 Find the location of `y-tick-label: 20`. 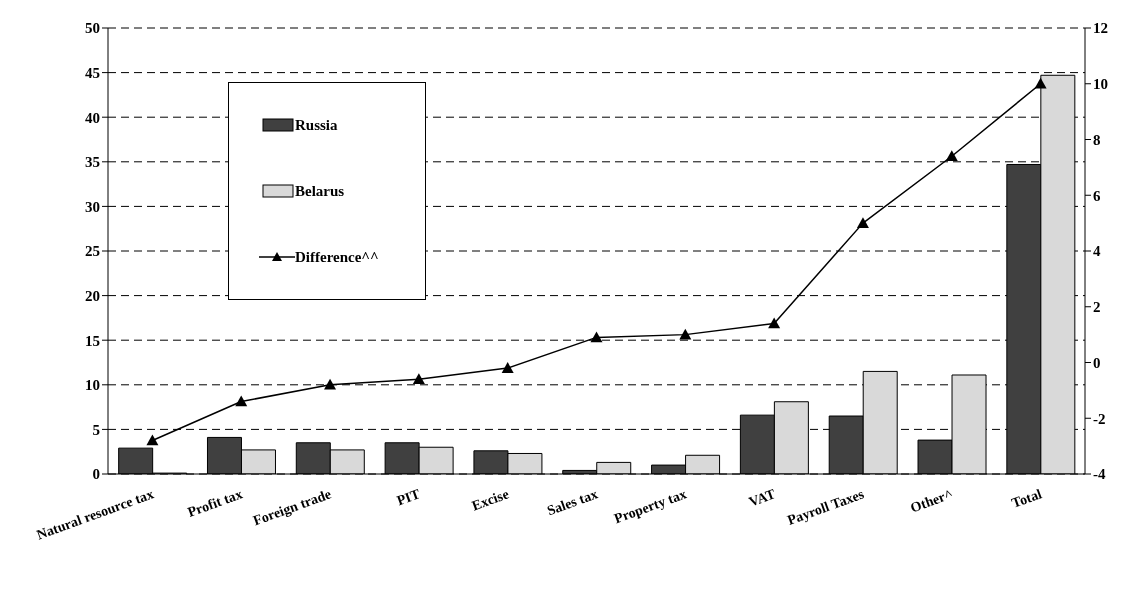

y-tick-label: 20 is located at coordinates (92, 295).